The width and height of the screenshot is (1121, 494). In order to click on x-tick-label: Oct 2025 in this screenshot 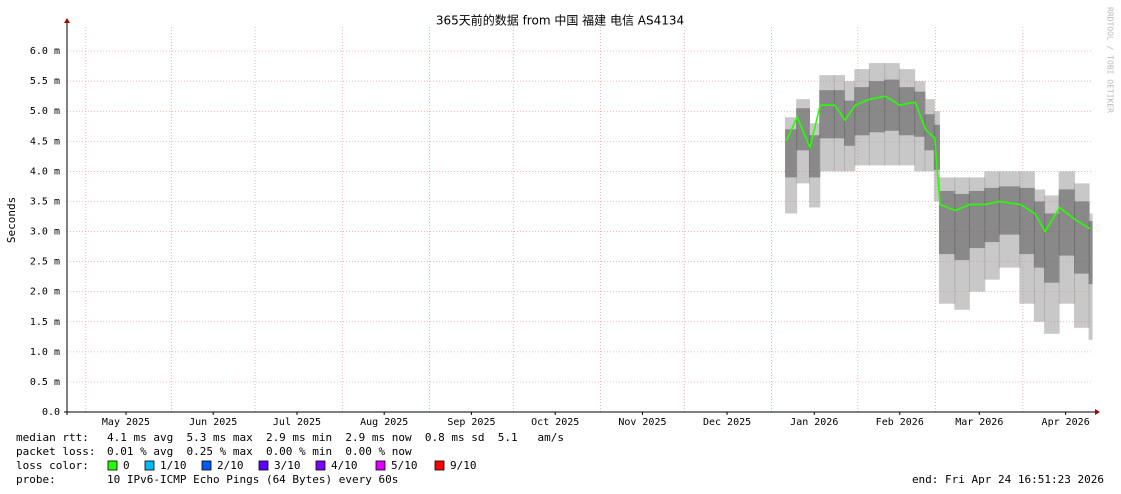, I will do `click(555, 422)`.